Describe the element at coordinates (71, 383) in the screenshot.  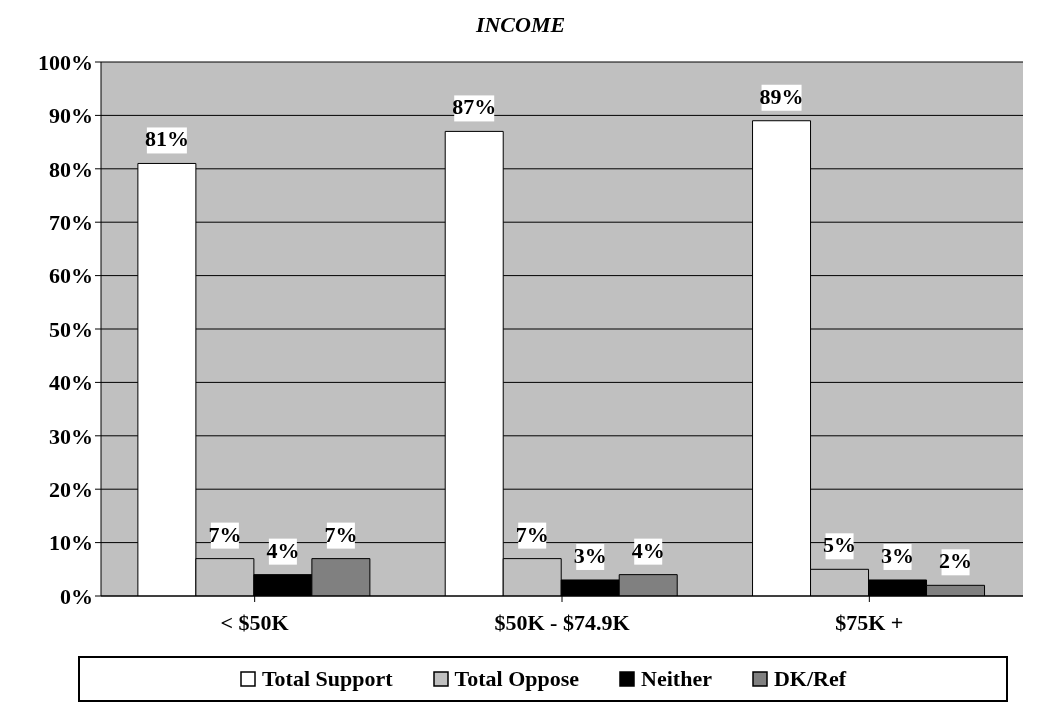
I see `y-tick-label: 40%` at that location.